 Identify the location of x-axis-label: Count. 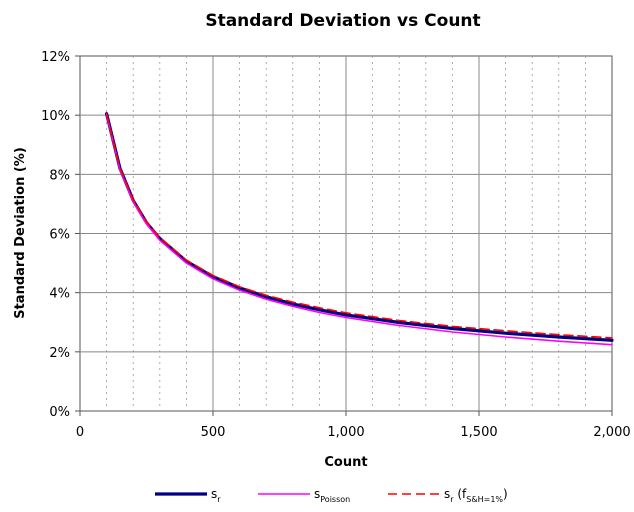
(345, 462).